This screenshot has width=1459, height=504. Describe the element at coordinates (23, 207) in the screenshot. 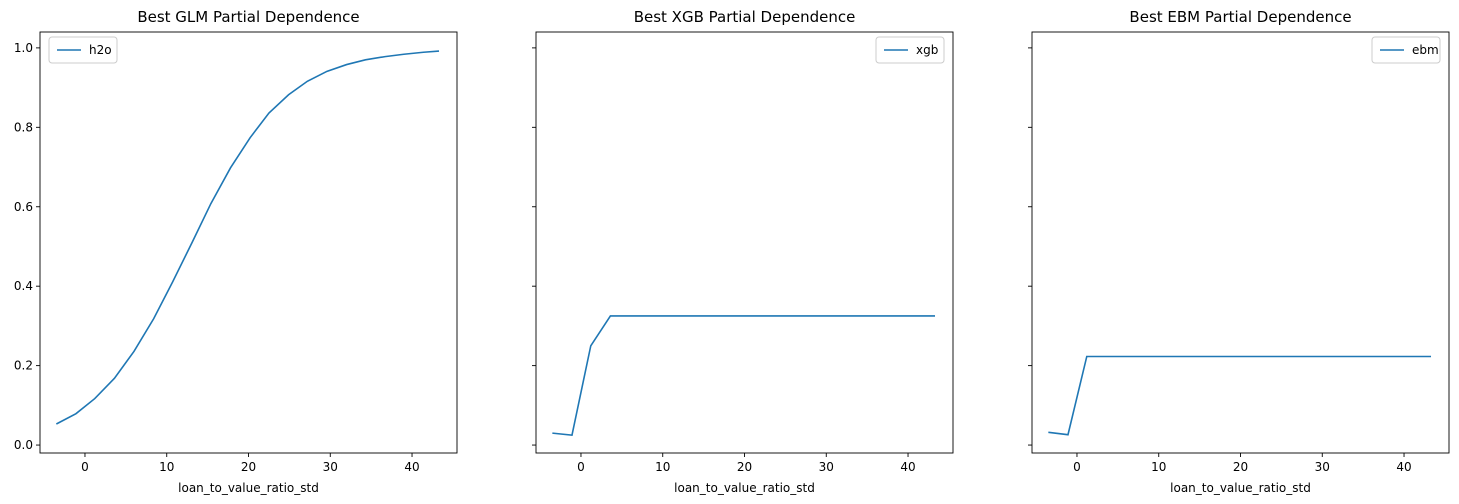

I see `y-tick-label: 0.6` at that location.